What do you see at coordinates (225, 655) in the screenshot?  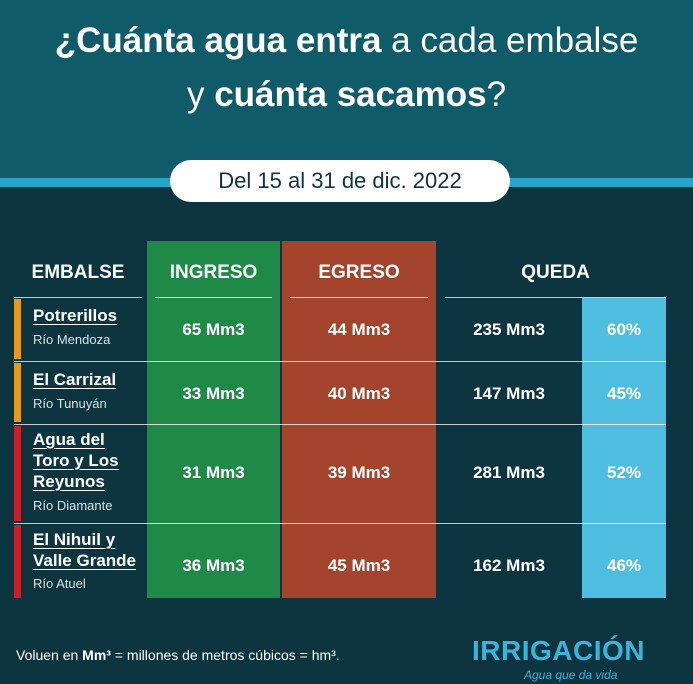 I see `footnote-suffix: = millones de metros cúbicos = hm³.` at bounding box center [225, 655].